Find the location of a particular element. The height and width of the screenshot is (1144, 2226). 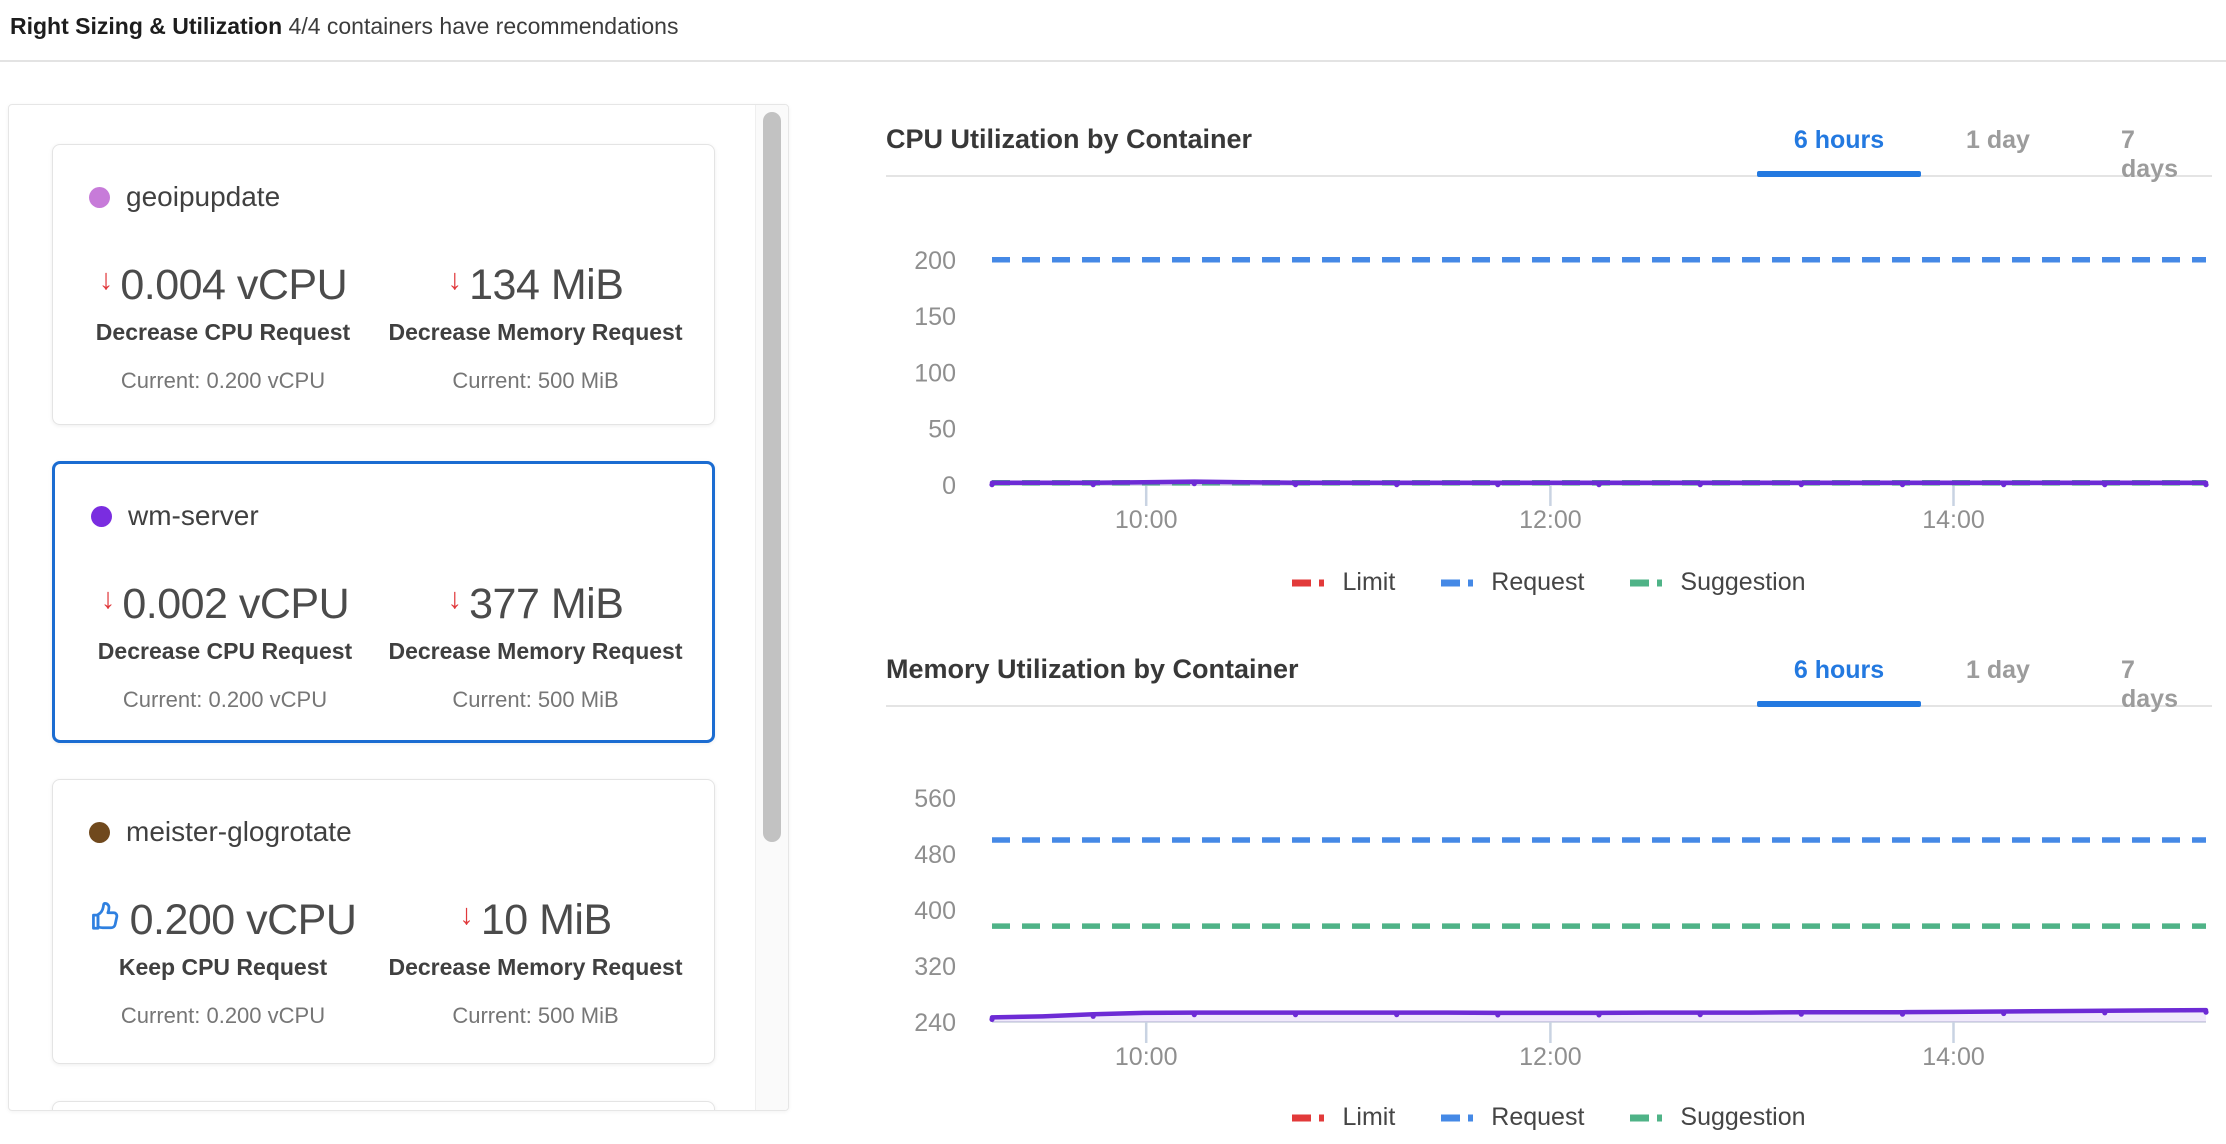

memory-plot: 10:00 12:00 14:00 560 480 400 320 240 is located at coordinates (1561, 928).